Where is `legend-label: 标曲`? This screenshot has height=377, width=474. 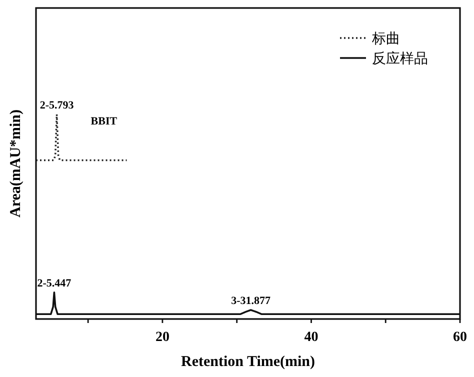 legend-label: 标曲 is located at coordinates (385, 38).